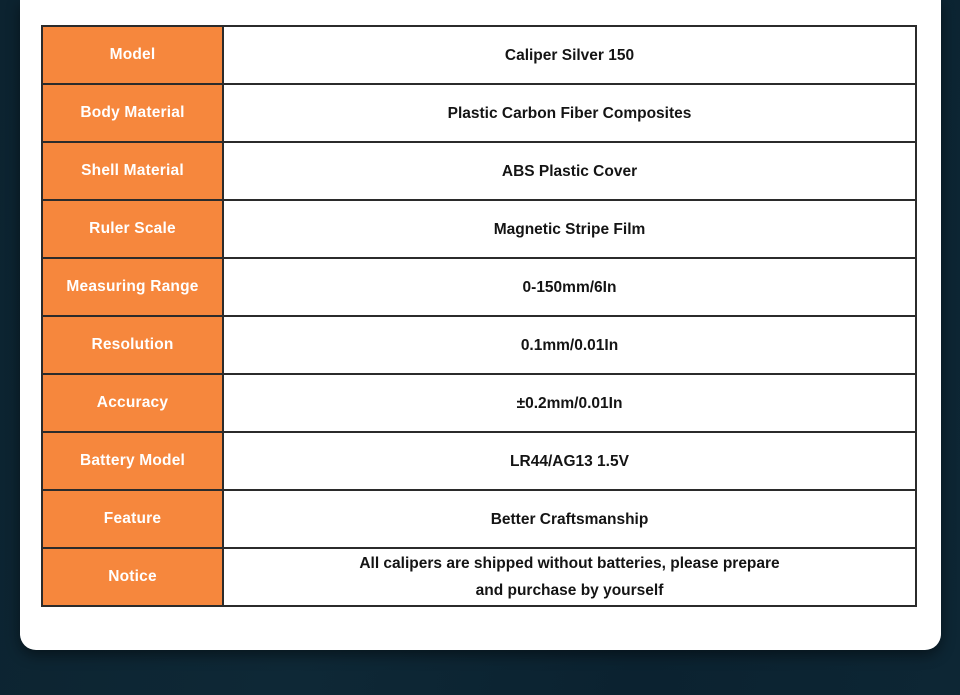 Image resolution: width=960 pixels, height=695 pixels. Describe the element at coordinates (133, 55) in the screenshot. I see `spec-label-cell: Model` at that location.